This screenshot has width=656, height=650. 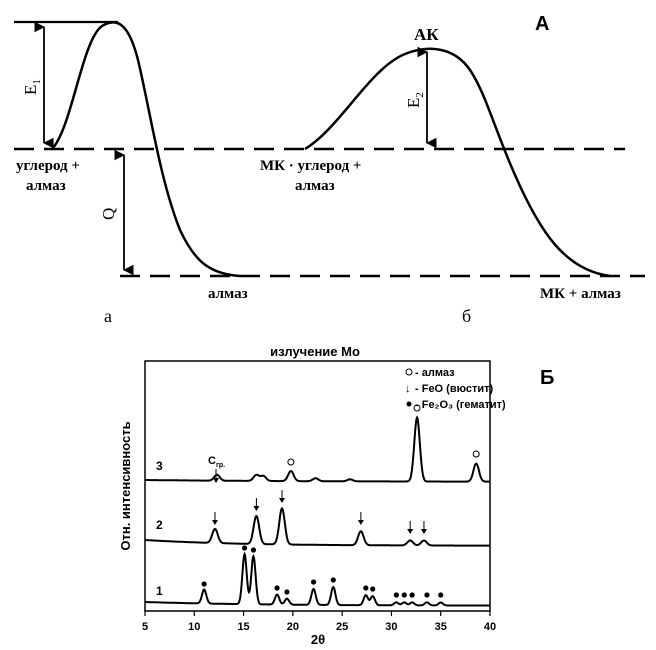 What do you see at coordinates (547, 378) in the screenshot?
I see `panel-b-label: Б` at bounding box center [547, 378].